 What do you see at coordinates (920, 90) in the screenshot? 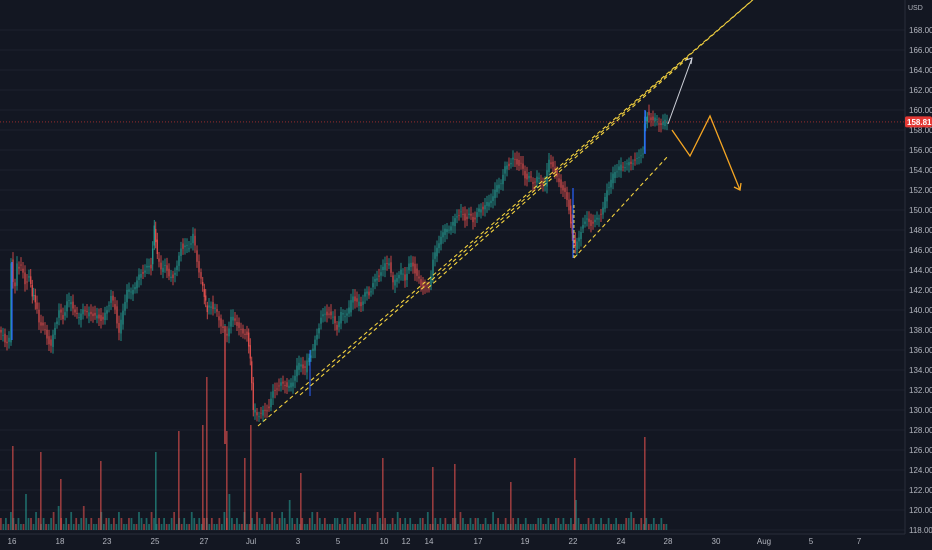
I see `y-tick-label: 162.00` at bounding box center [920, 90].